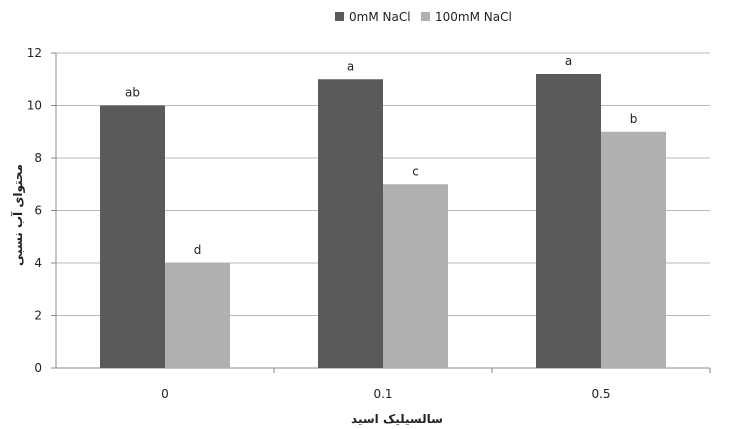 The width and height of the screenshot is (729, 429). Describe the element at coordinates (350, 223) in the screenshot. I see `bar-0mM-NaCl-0.1` at that location.